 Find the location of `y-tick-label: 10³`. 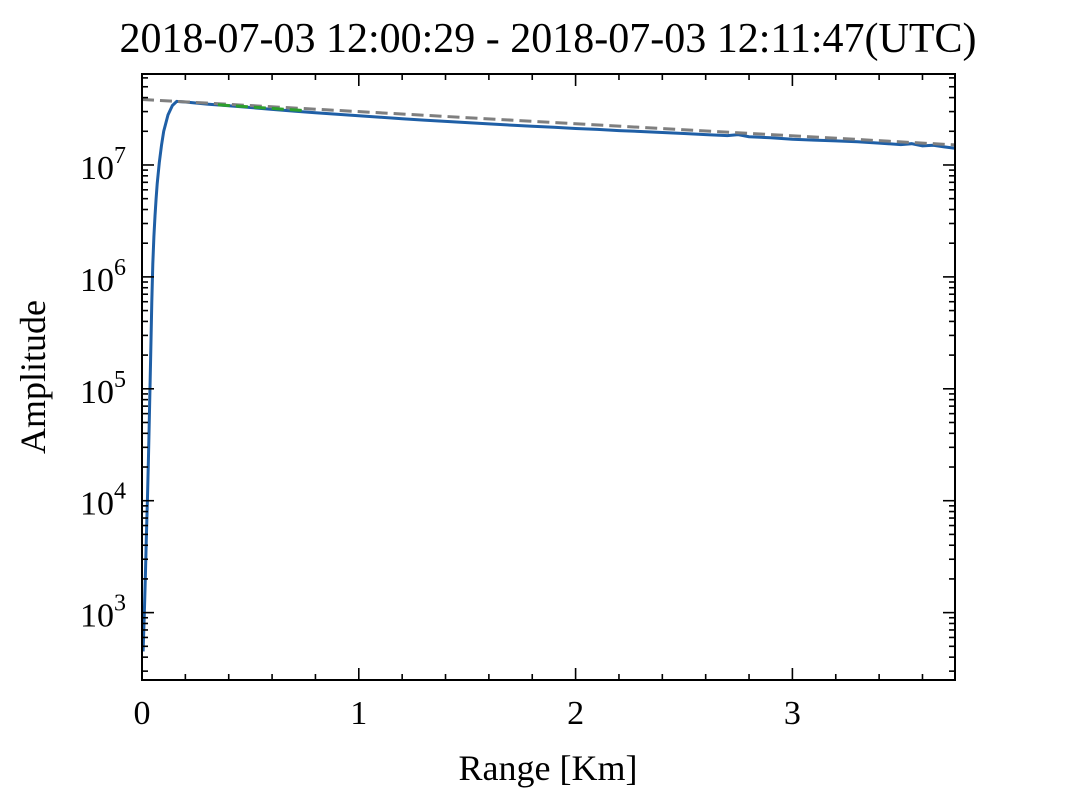

y-tick-label: 10³ is located at coordinates (103, 613).